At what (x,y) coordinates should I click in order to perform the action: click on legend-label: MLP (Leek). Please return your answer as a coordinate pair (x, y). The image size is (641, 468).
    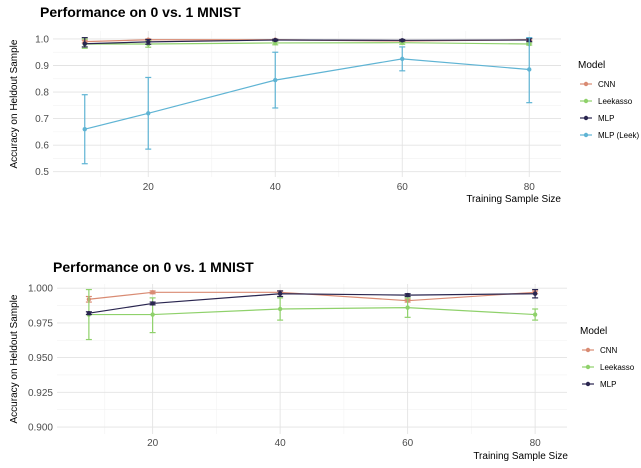
    Looking at the image, I should click on (619, 135).